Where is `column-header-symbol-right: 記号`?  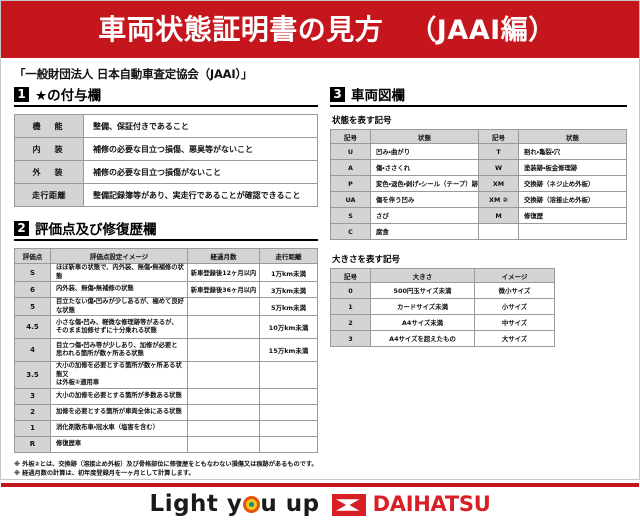
column-header-symbol-right: 記号 is located at coordinates (498, 136).